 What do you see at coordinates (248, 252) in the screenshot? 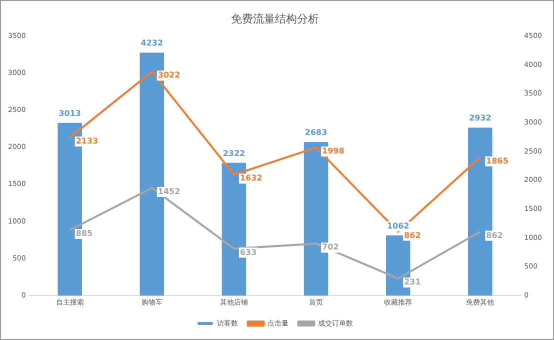
I see `data-label: 633` at bounding box center [248, 252].